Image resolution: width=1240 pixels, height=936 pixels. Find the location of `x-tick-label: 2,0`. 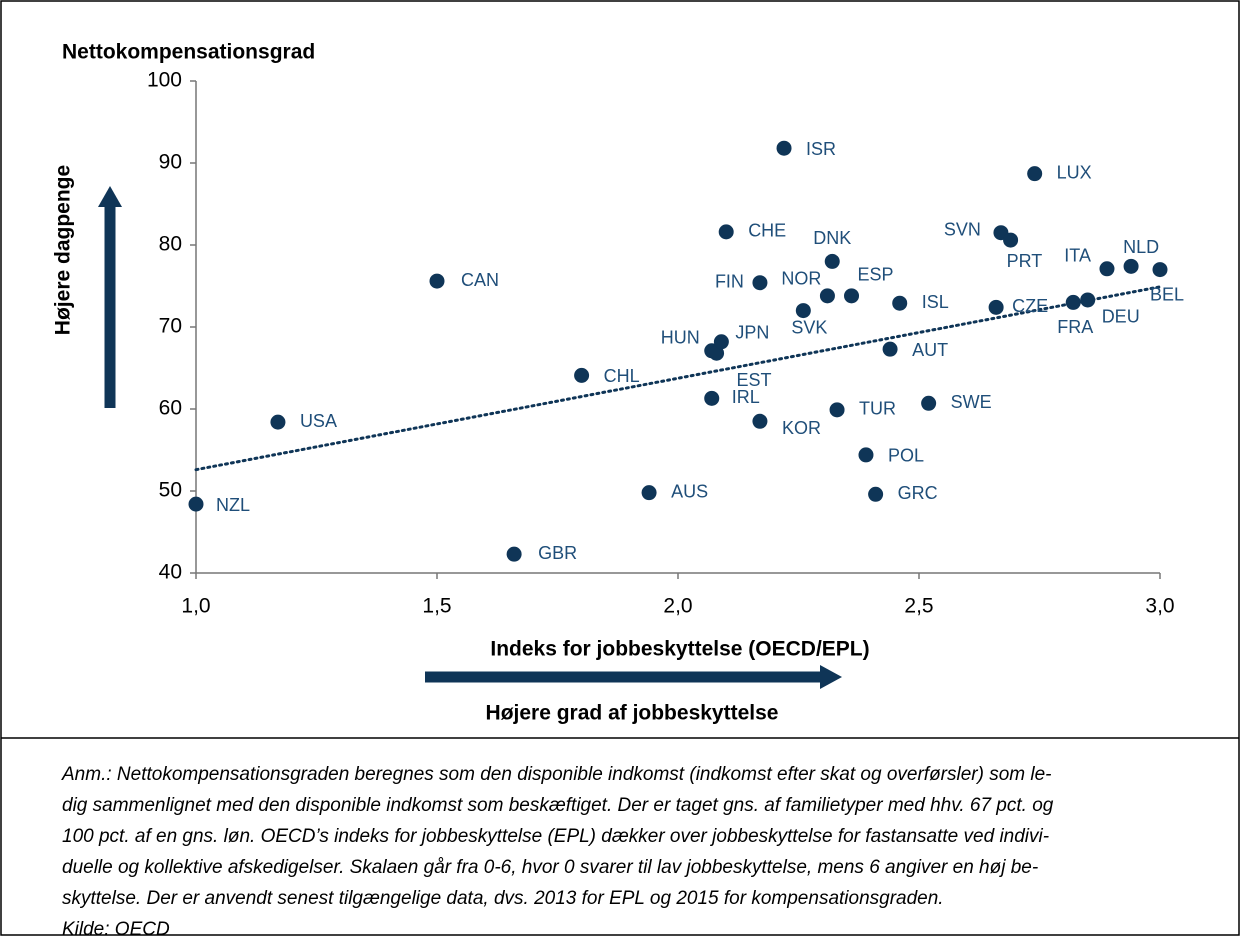

x-tick-label: 2,0 is located at coordinates (677, 606).